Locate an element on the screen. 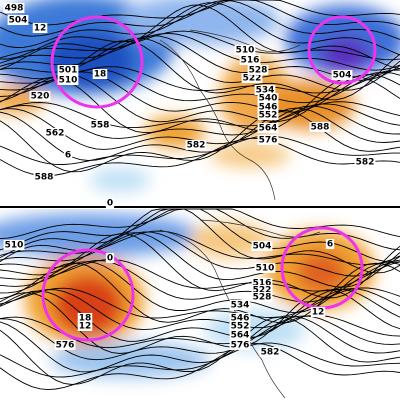  contour-label: 558 is located at coordinates (100, 126).